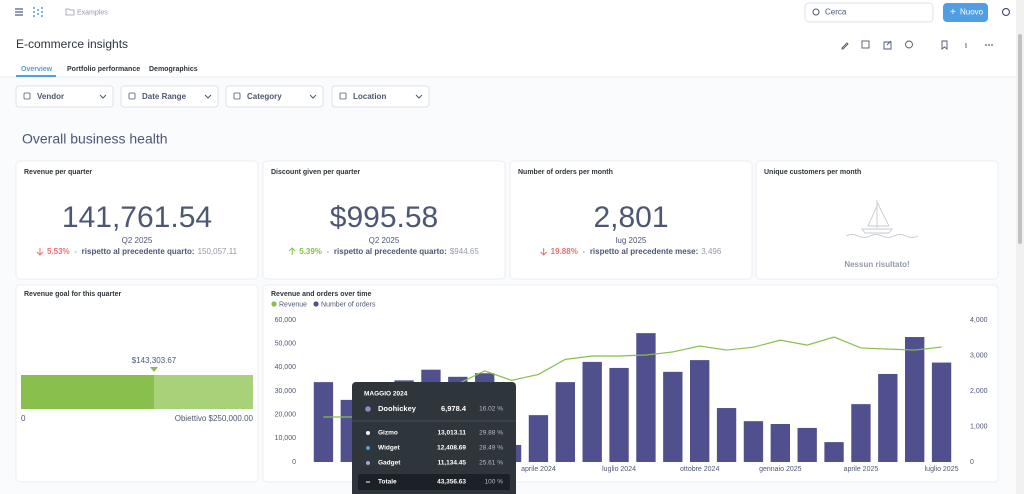 Image resolution: width=1024 pixels, height=494 pixels. What do you see at coordinates (389, 448) in the screenshot?
I see `tooltip-name: Widget` at bounding box center [389, 448].